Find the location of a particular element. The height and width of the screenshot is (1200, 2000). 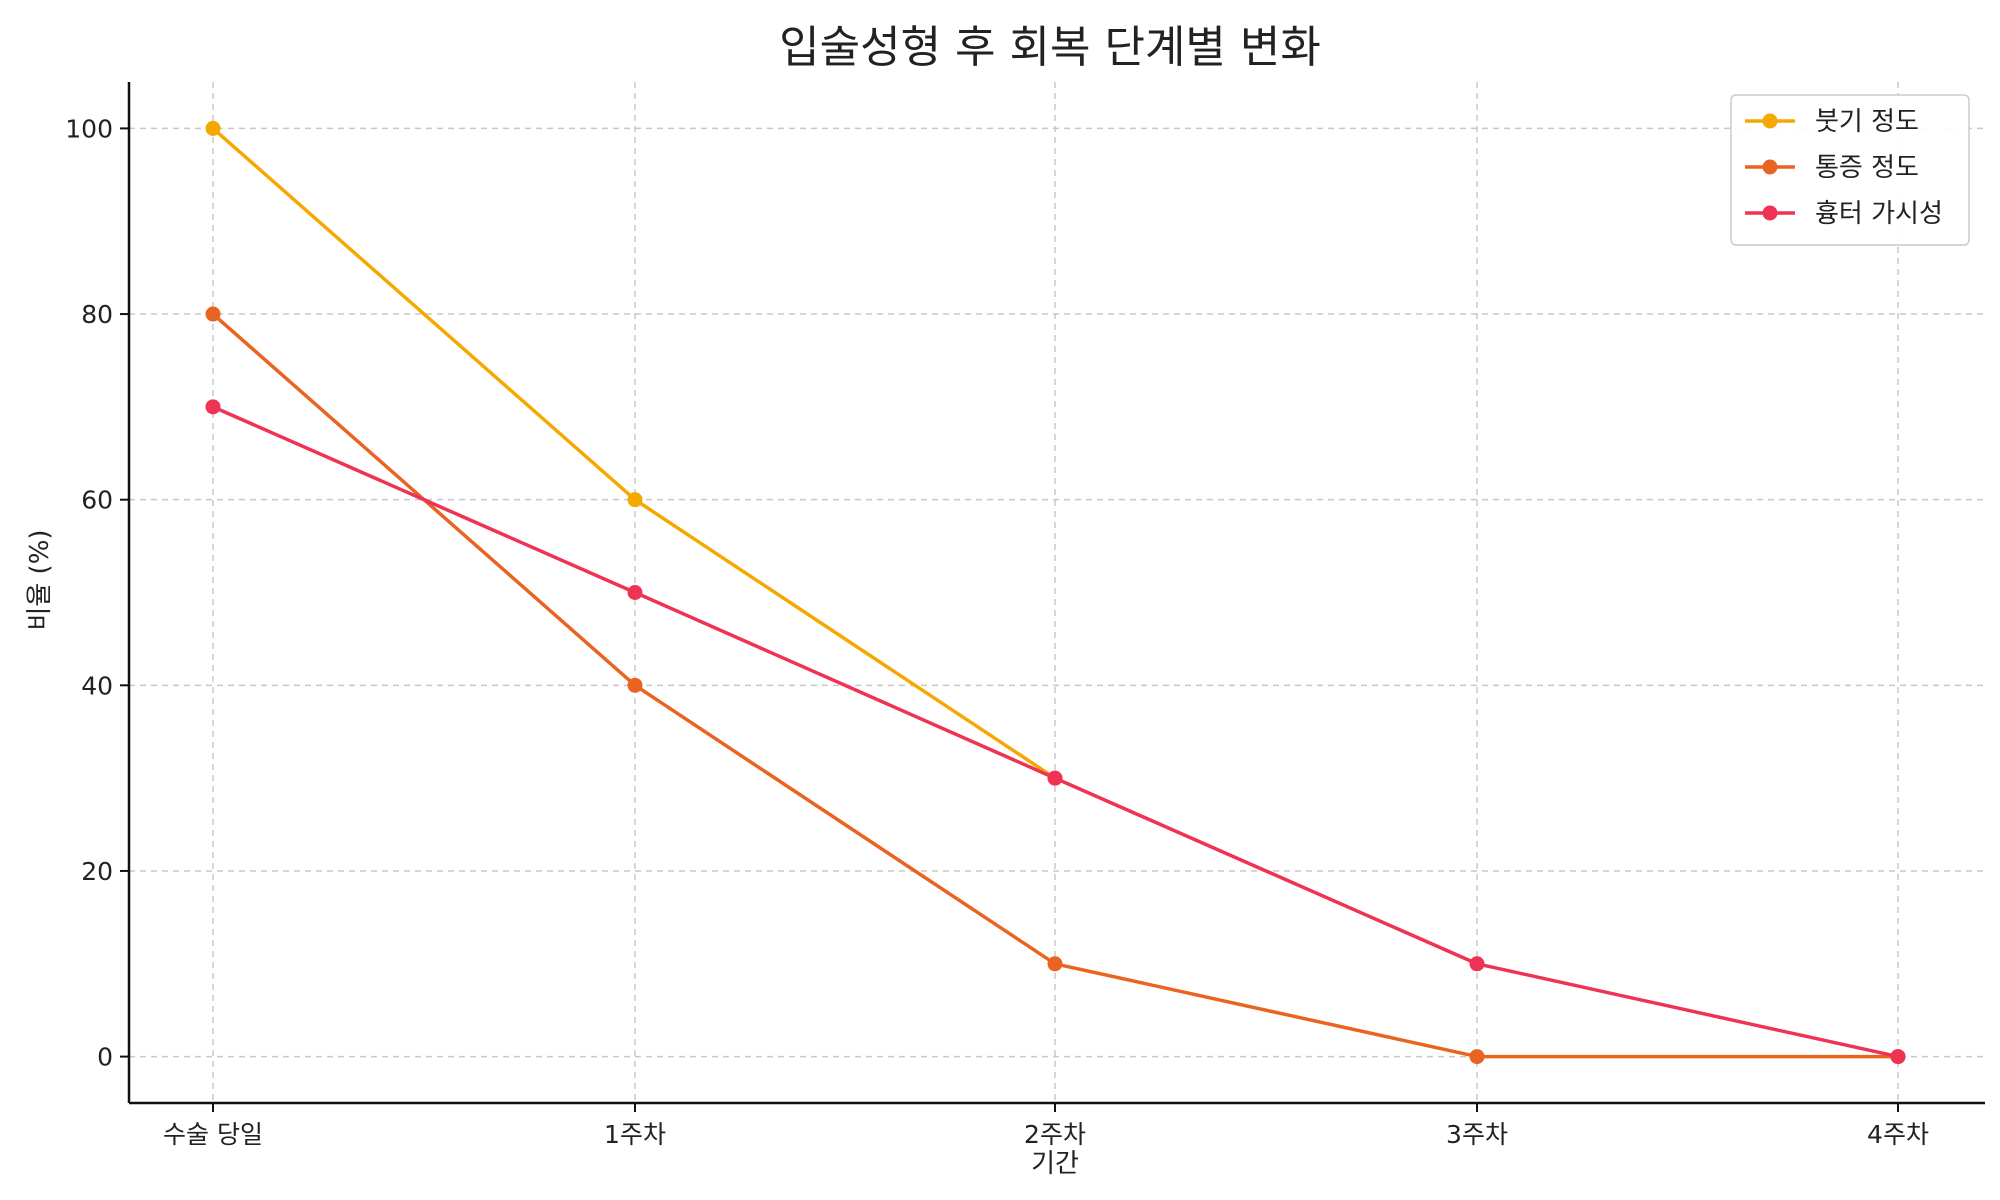

x-tick-label: 4주차 is located at coordinates (1898, 1134).